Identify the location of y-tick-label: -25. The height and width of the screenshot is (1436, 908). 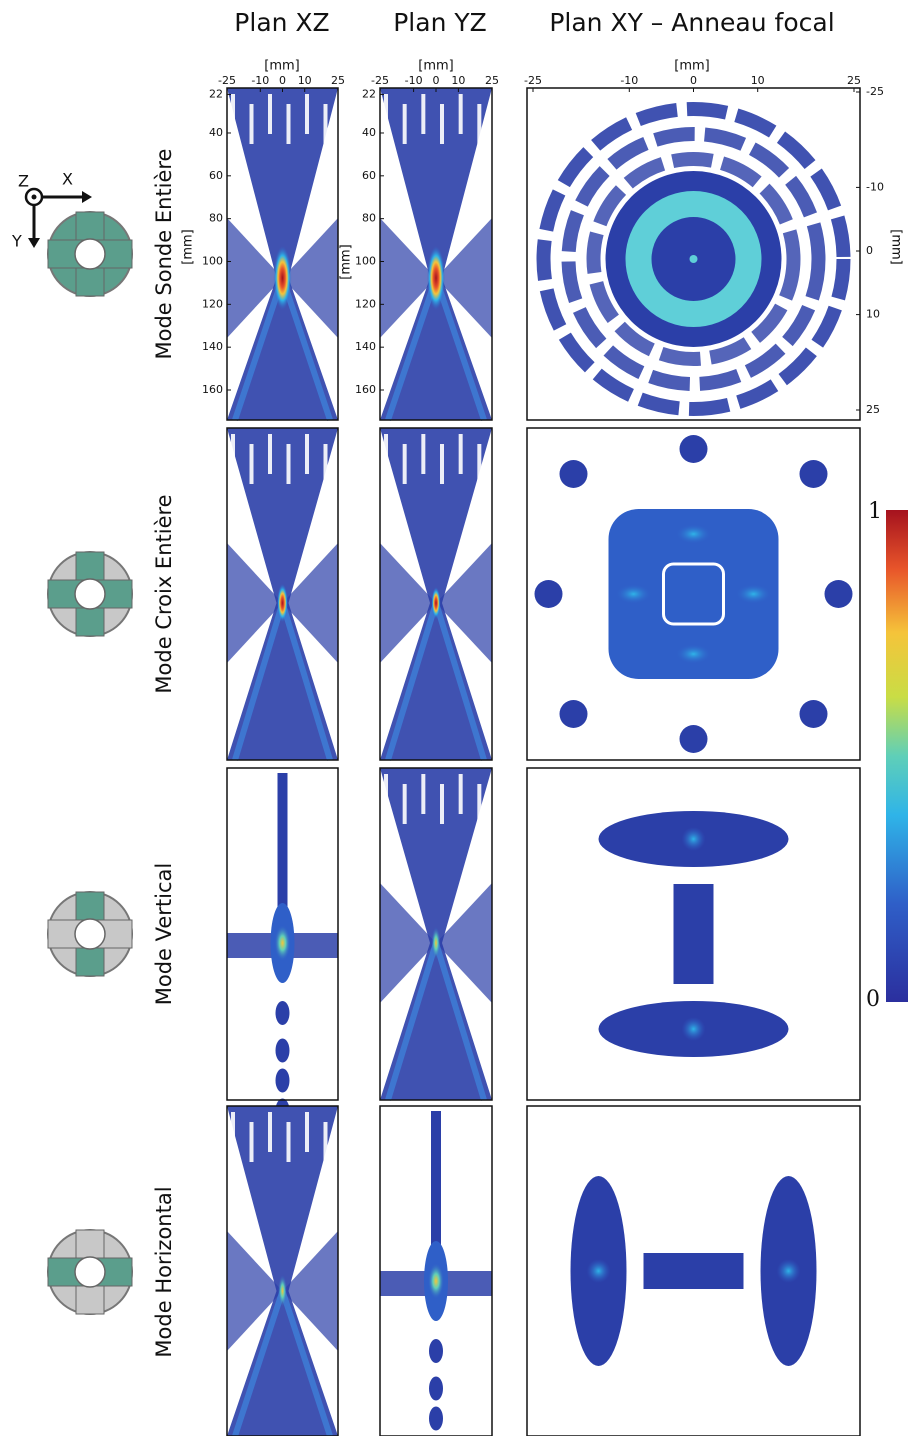
(875, 91).